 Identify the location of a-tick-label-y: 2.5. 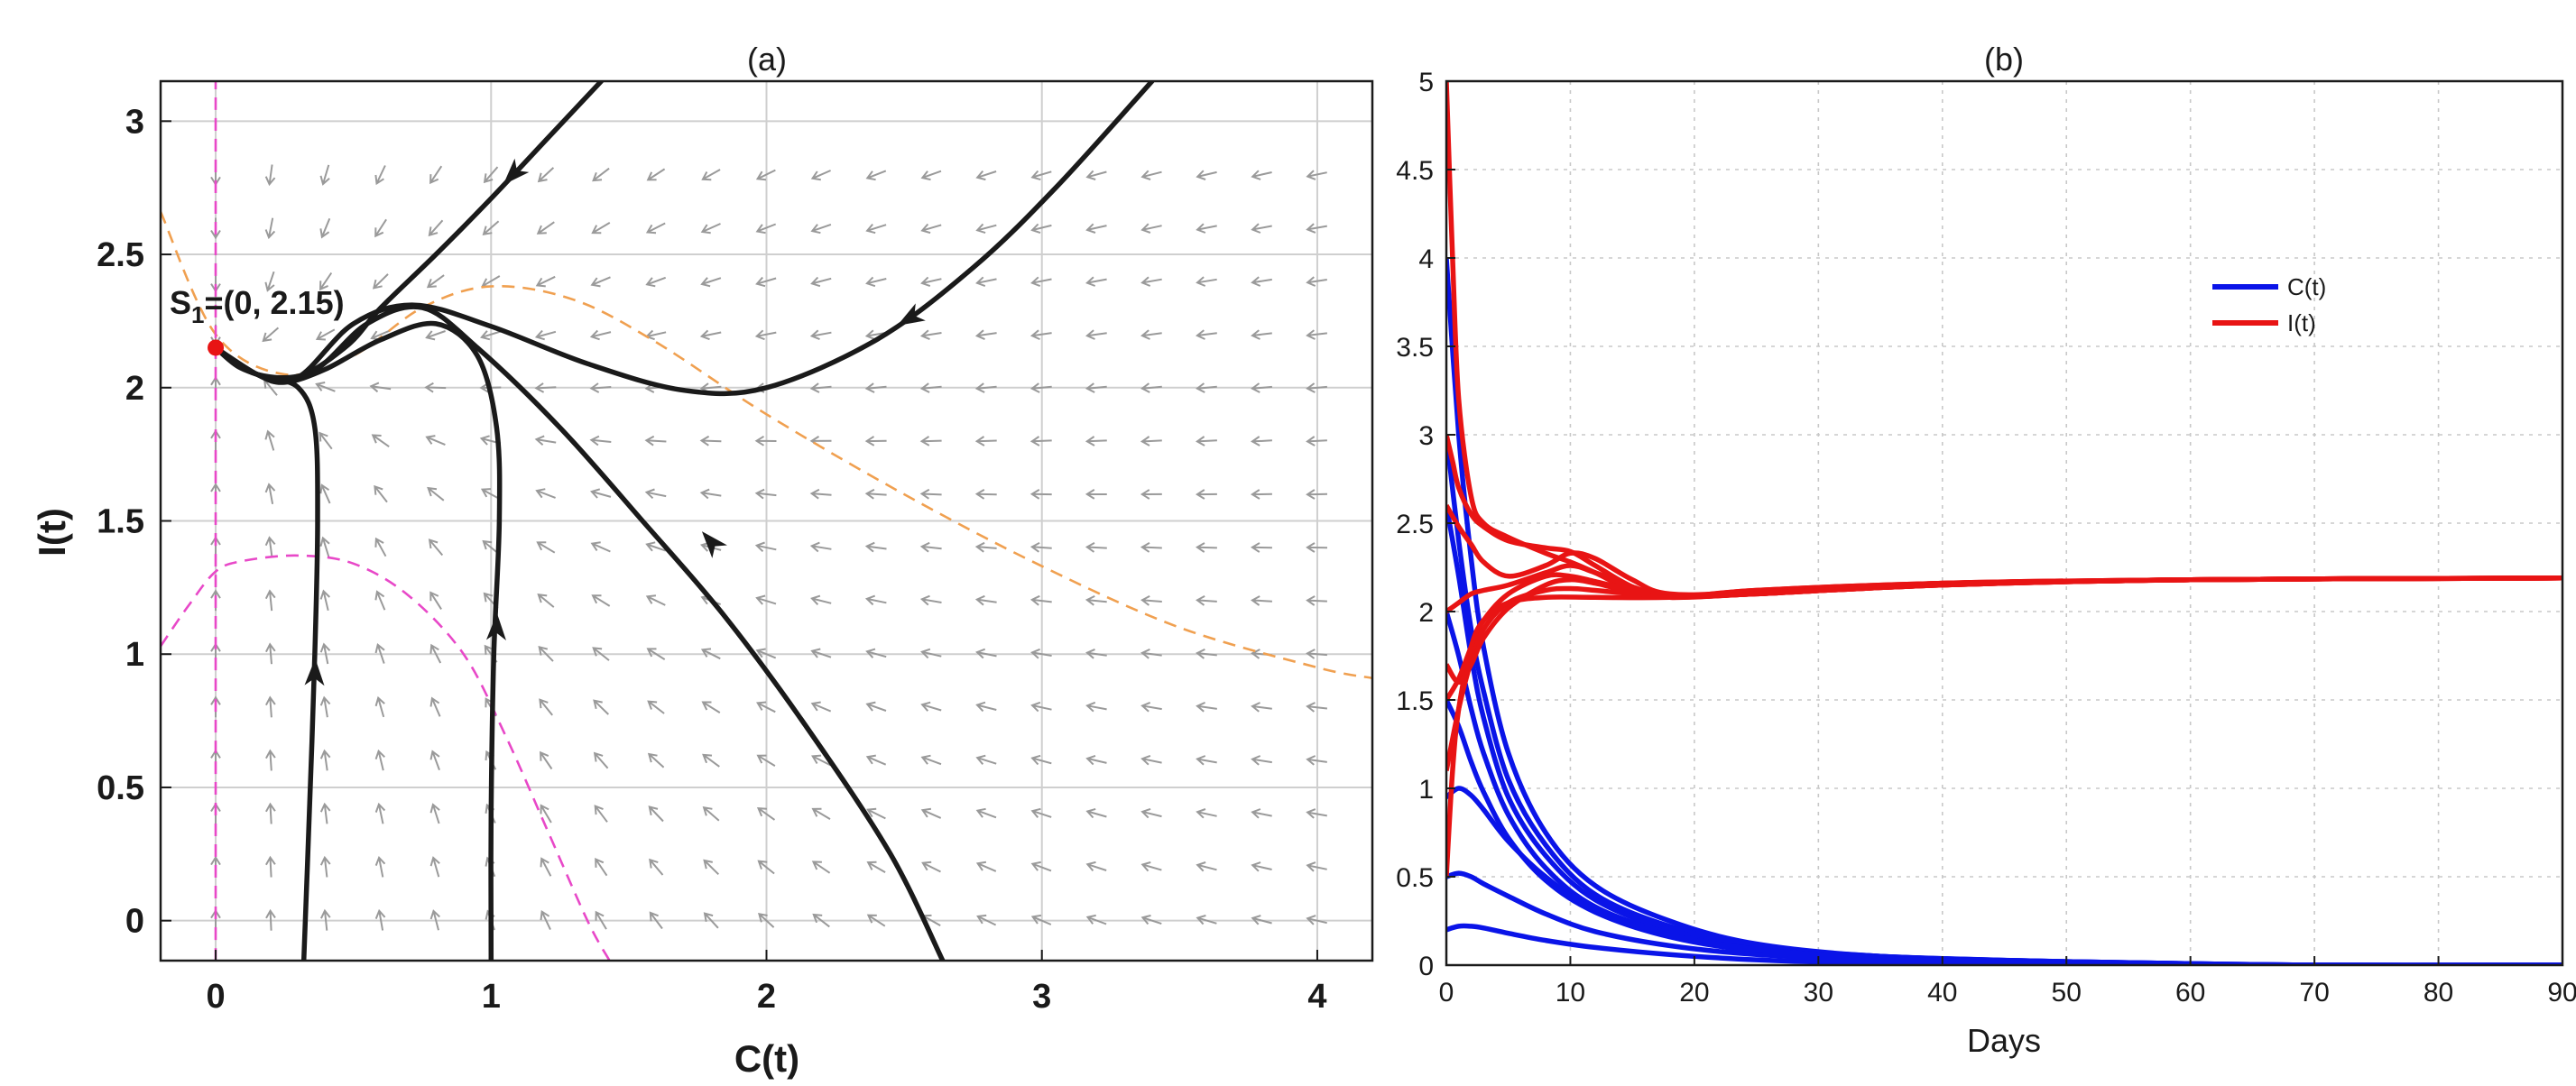
(120, 255).